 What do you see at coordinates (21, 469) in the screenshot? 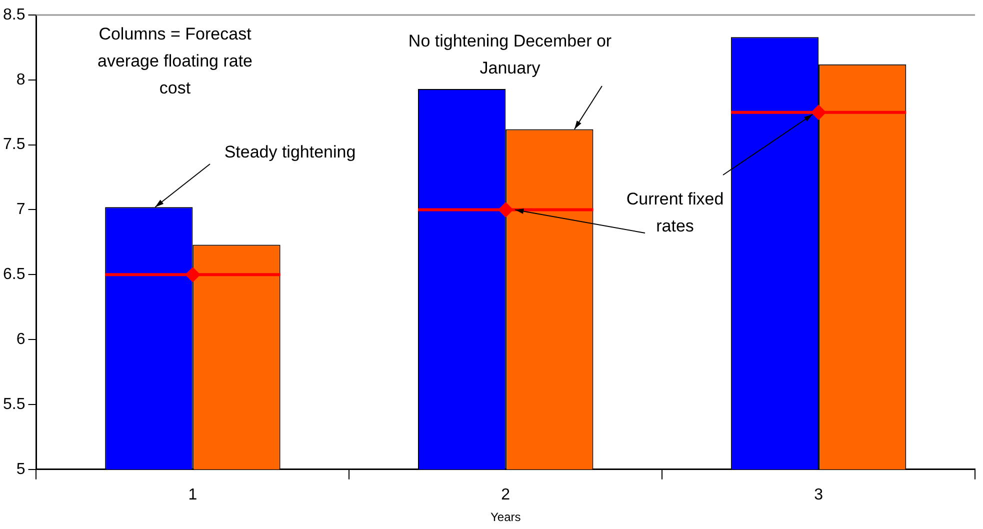
I see `y-tick-label: 5` at bounding box center [21, 469].